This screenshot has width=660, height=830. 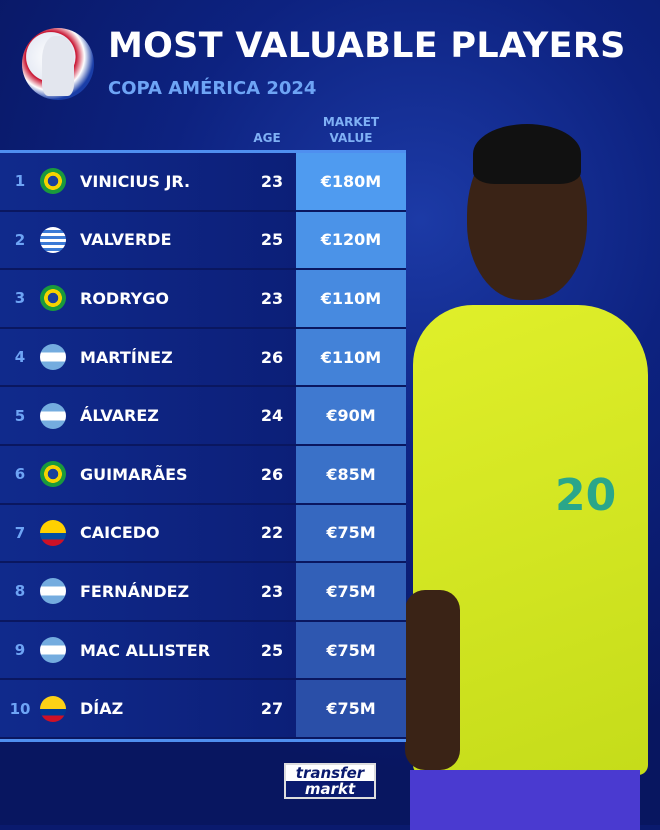 What do you see at coordinates (58, 66) in the screenshot?
I see `trophy-icon` at bounding box center [58, 66].